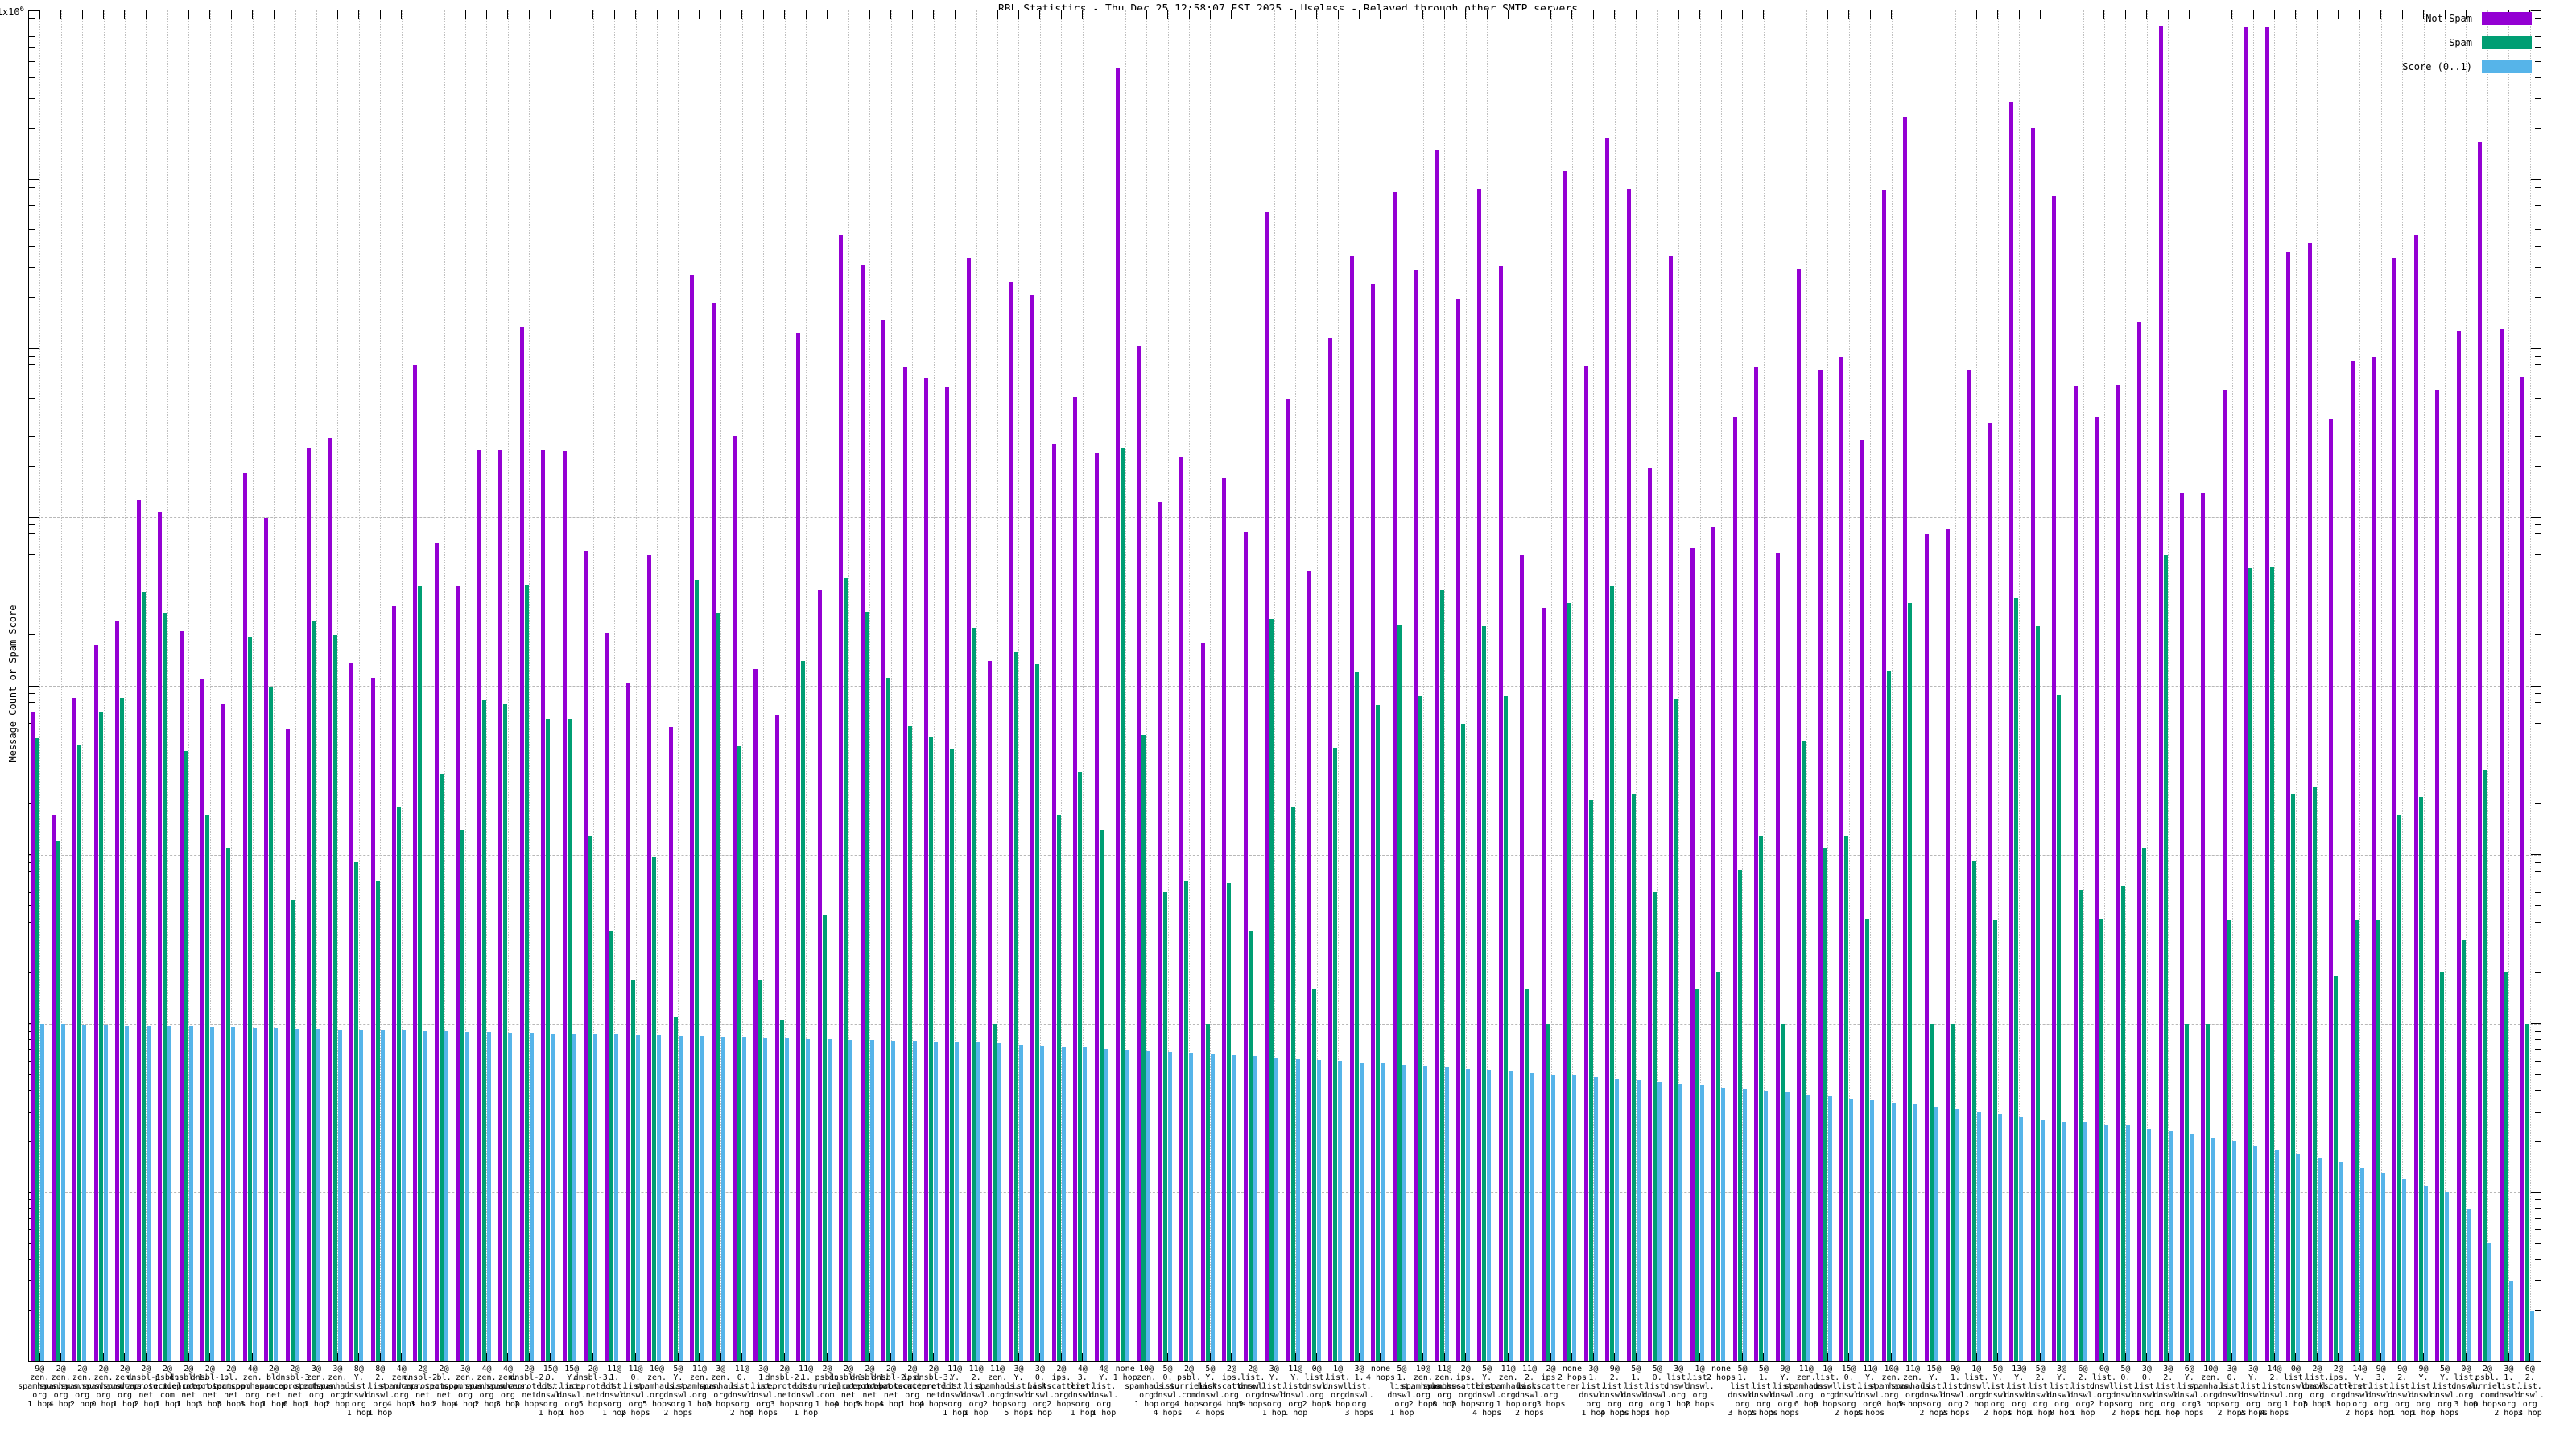 The height and width of the screenshot is (1449, 2576). Describe the element at coordinates (2317, 1386) in the screenshot. I see `x-tick-label: 2@ list. dnswl. org 3 hops` at that location.